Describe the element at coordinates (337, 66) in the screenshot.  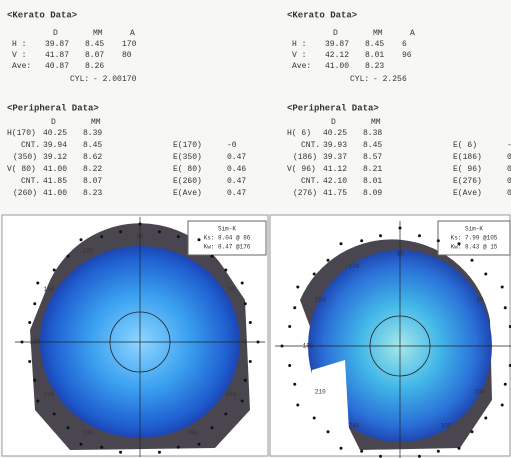
I see `cell: 41.00` at that location.